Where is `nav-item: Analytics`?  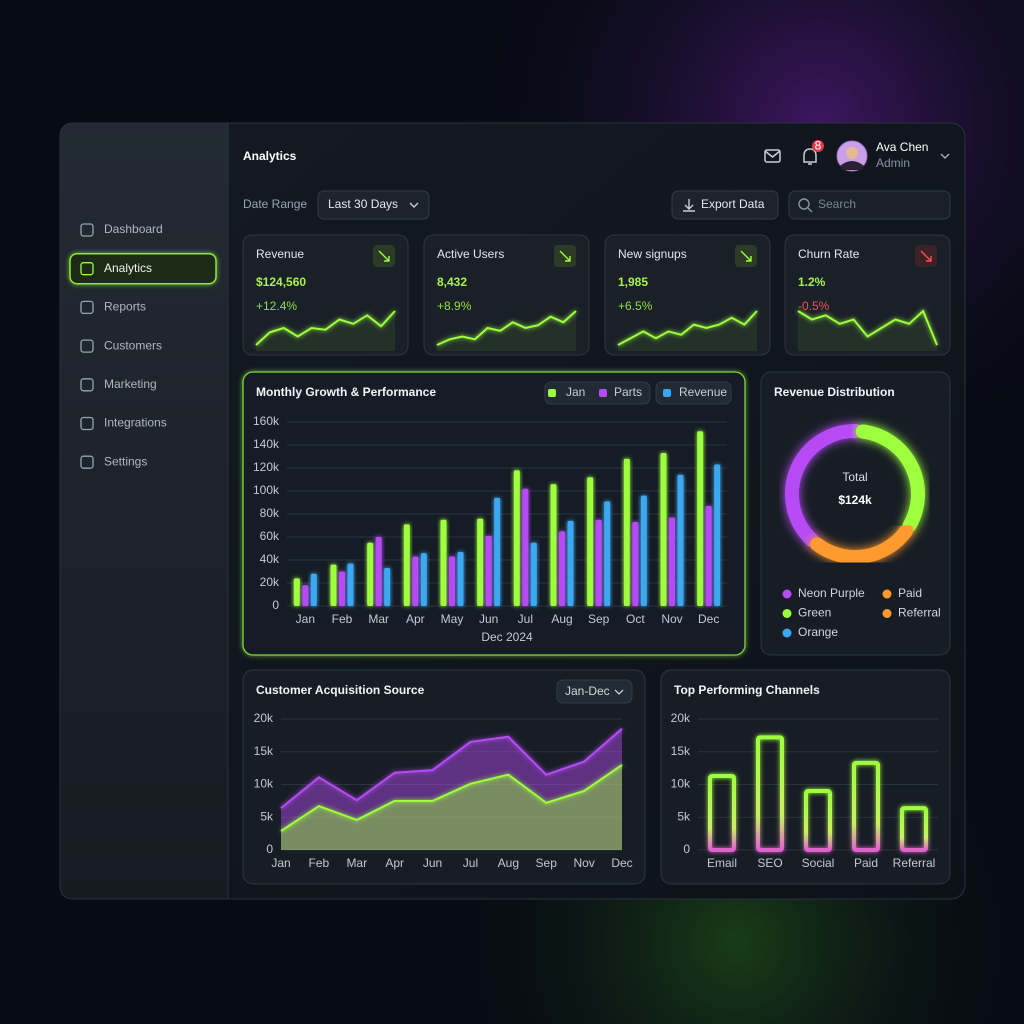
nav-item: Analytics is located at coordinates (128, 268).